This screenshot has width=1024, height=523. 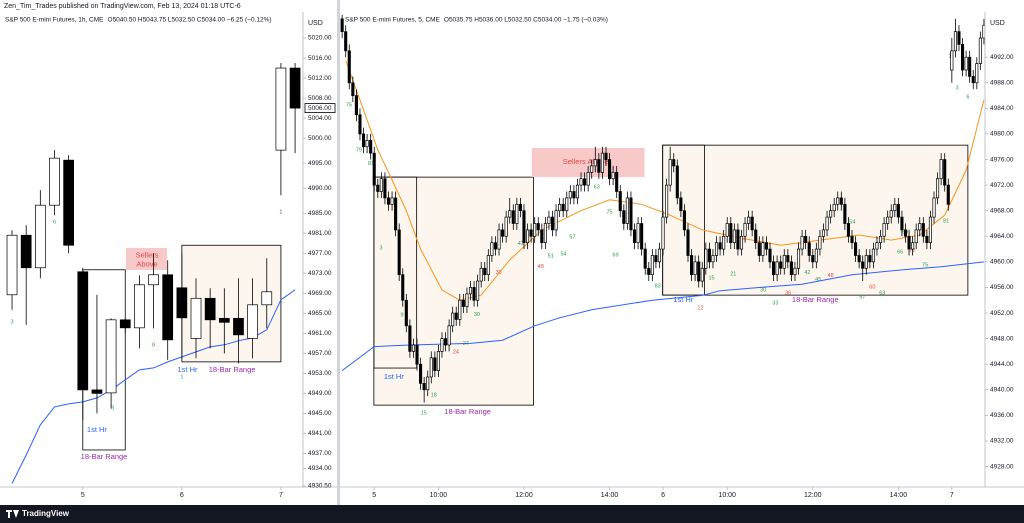 What do you see at coordinates (338, 252) in the screenshot?
I see `panel-separator` at bounding box center [338, 252].